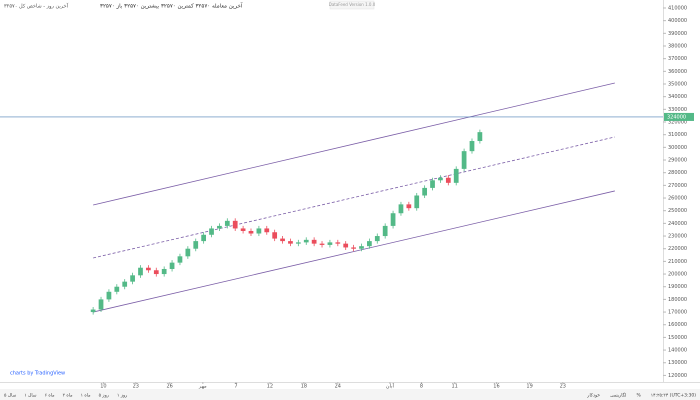  Describe the element at coordinates (30, 396) in the screenshot. I see `toolbar-button: ۱ سال` at that location.